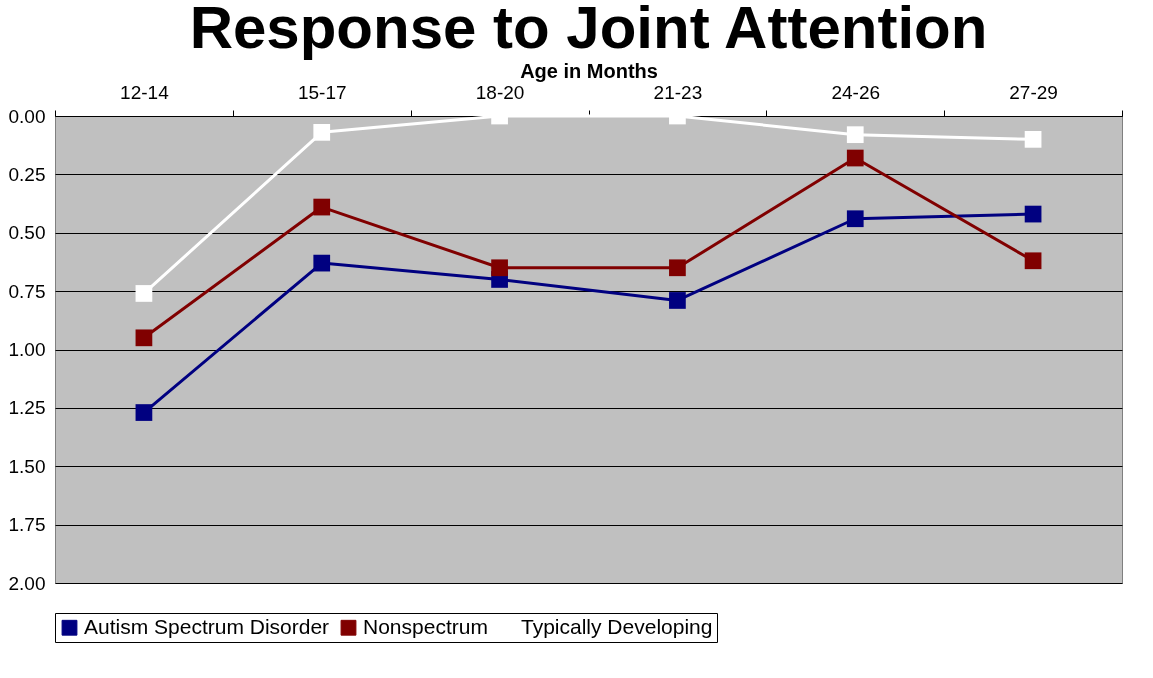  What do you see at coordinates (27, 116) in the screenshot?
I see `y-tick-label: 0.00` at bounding box center [27, 116].